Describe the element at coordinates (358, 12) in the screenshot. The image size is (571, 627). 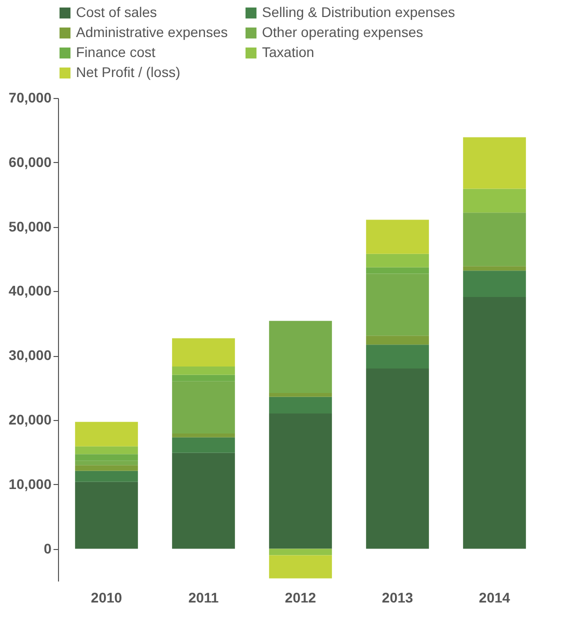
I see `legend-label: Selling & Distribution expenses` at that location.